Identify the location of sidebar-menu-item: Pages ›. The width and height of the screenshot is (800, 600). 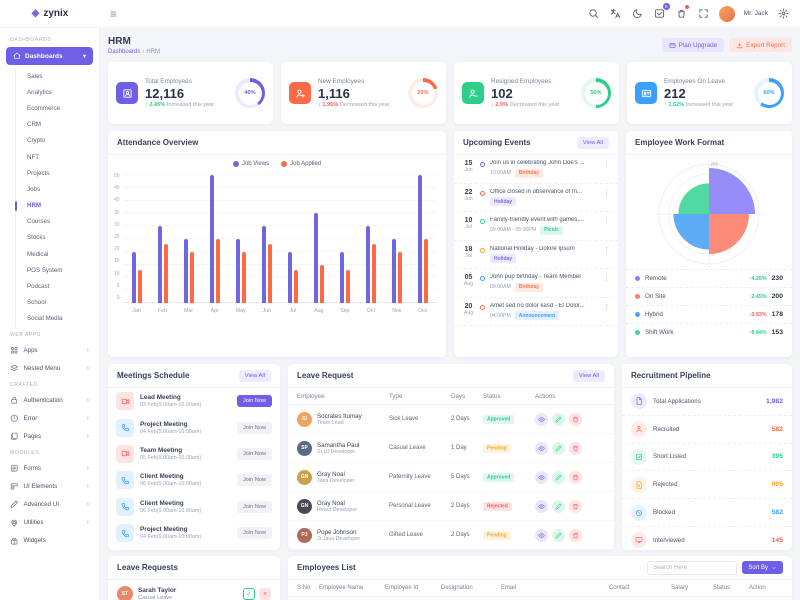
(49, 436).